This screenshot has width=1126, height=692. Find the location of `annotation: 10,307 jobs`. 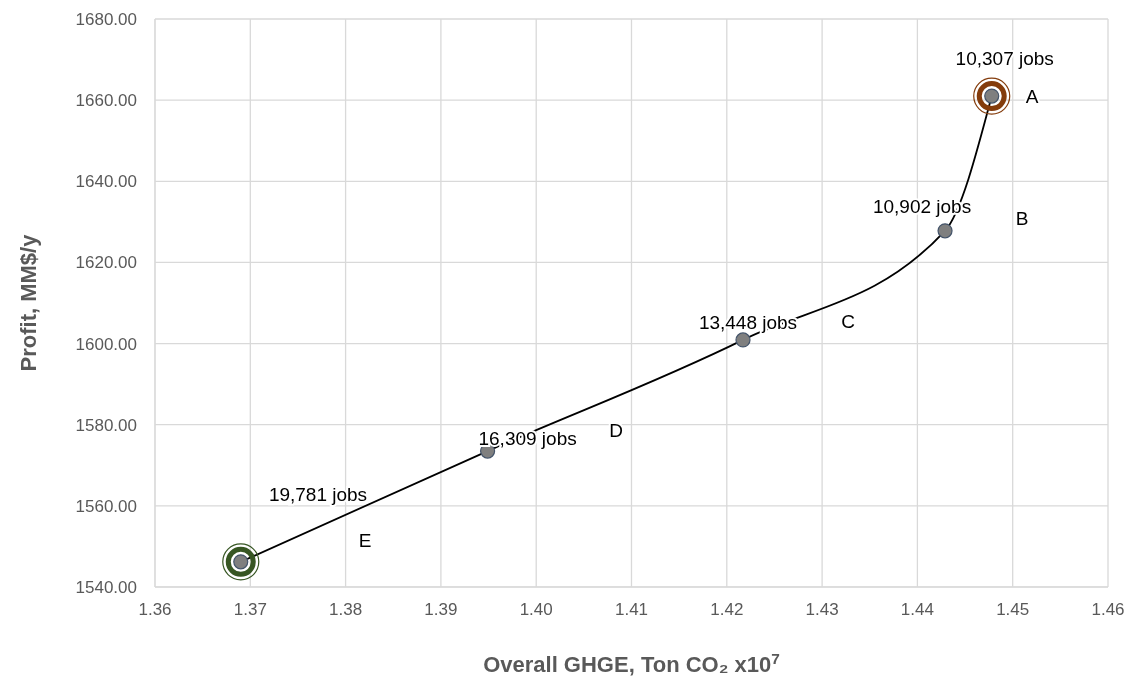

annotation: 10,307 jobs is located at coordinates (1004, 58).